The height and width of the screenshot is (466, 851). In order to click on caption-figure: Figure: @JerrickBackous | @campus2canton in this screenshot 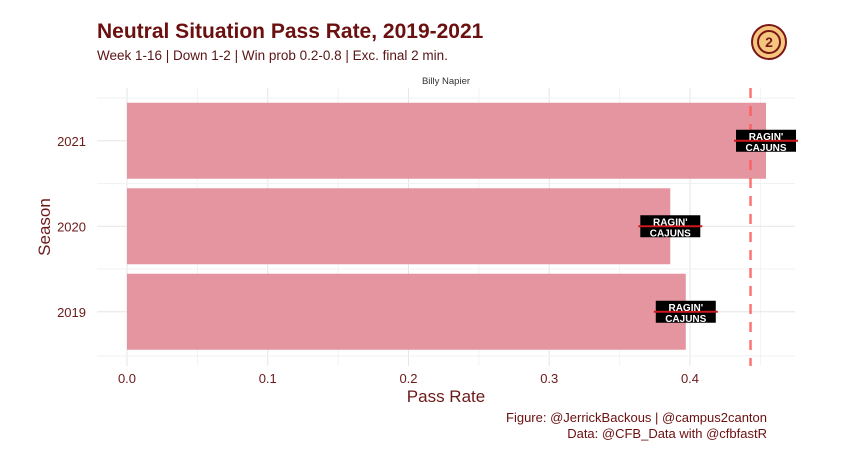, I will do `click(636, 417)`.